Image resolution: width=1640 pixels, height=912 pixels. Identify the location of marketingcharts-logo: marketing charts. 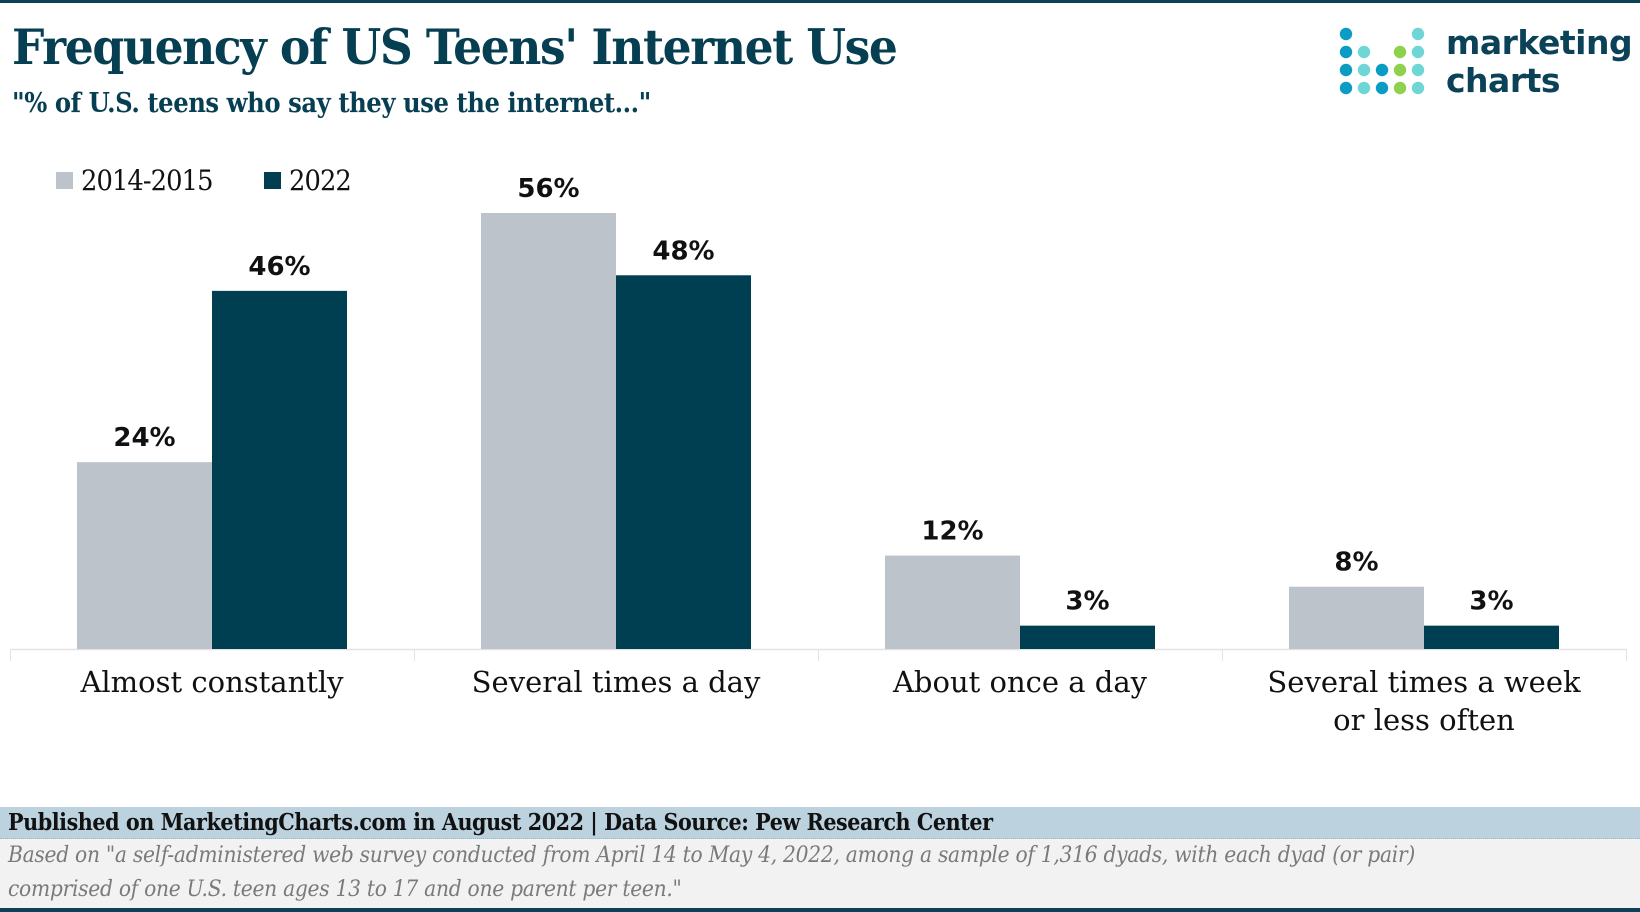
(1488, 64).